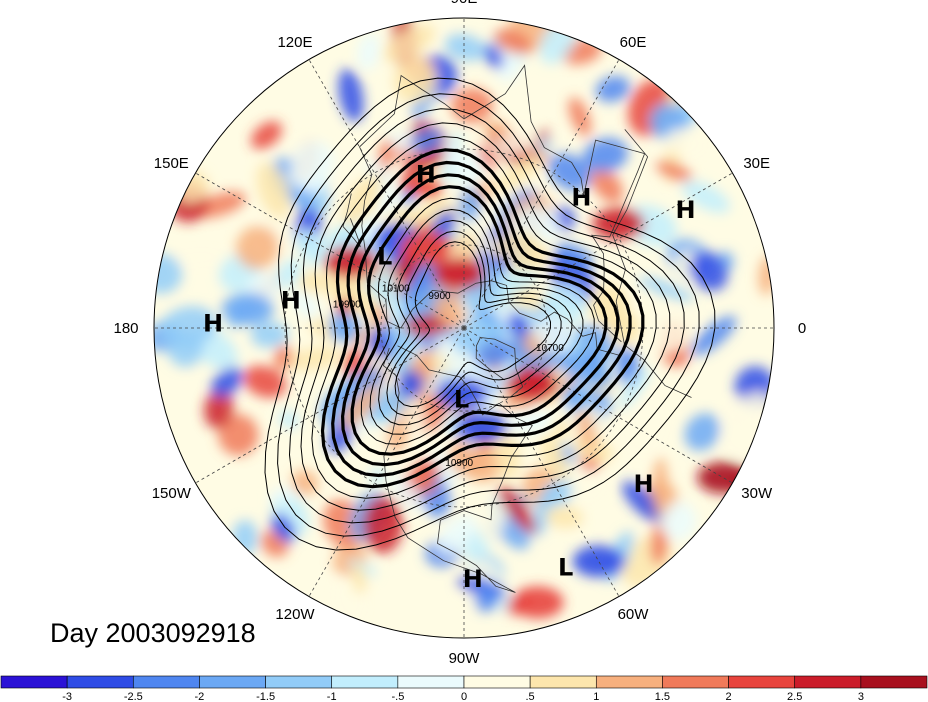  Describe the element at coordinates (332, 696) in the screenshot. I see `colorbar-tick-label: -1` at that location.